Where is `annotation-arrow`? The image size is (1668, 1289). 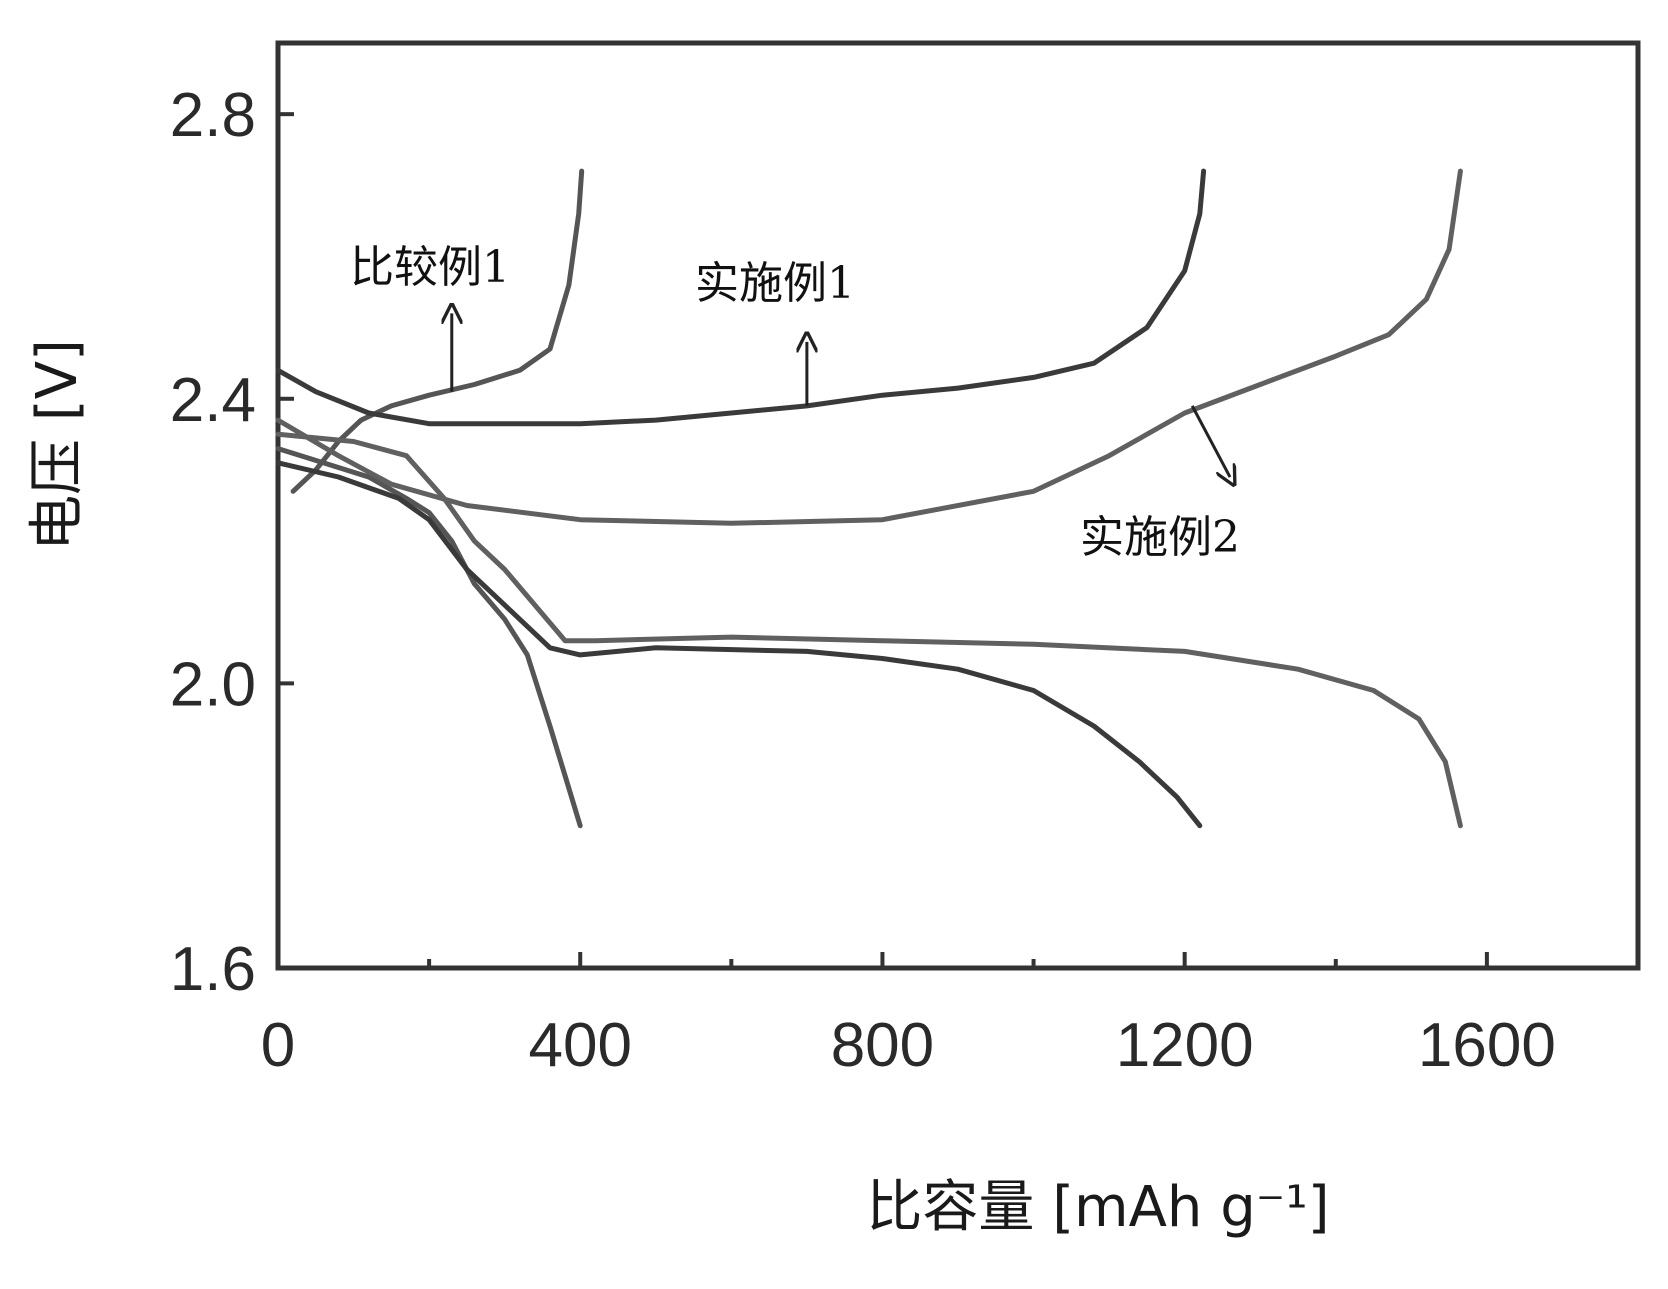
annotation-arrow is located at coordinates (1210, 441).